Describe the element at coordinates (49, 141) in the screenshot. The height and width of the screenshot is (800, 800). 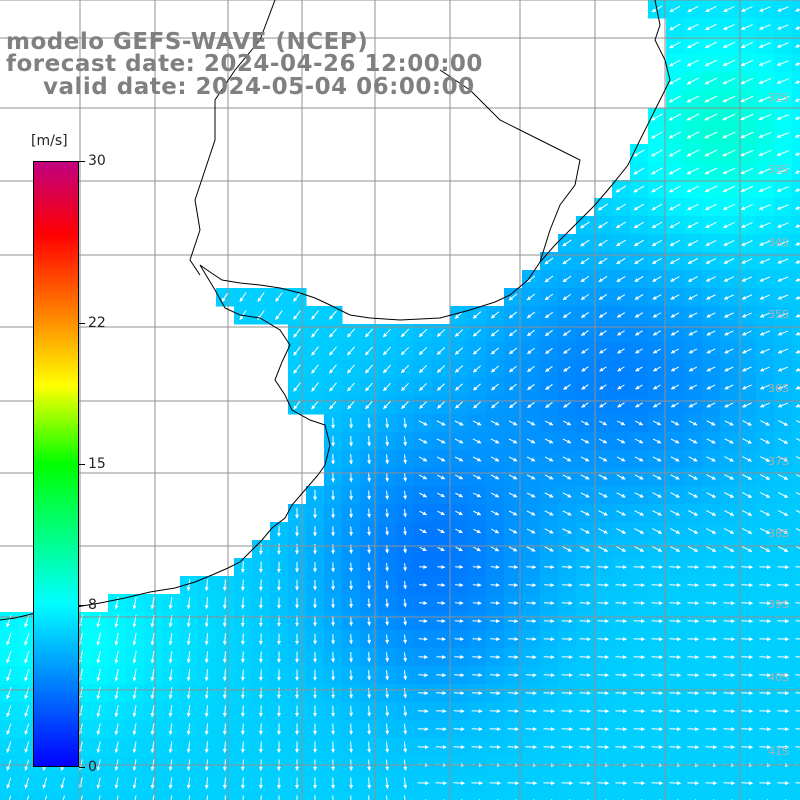
I see `colorbar-units: [m/s]` at that location.